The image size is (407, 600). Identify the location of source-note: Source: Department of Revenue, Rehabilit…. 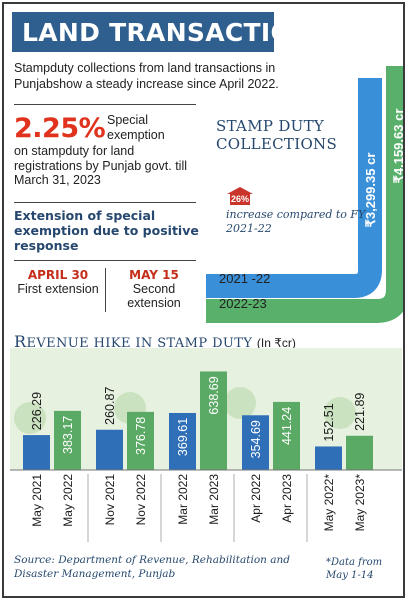
(152, 567).